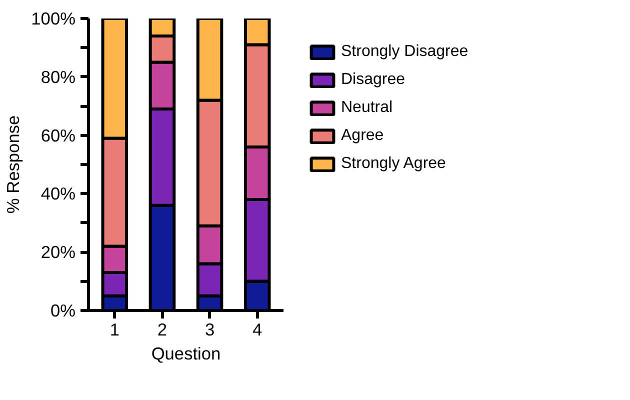 The image size is (630, 400). I want to click on y-tick-label: 40%, so click(58, 194).